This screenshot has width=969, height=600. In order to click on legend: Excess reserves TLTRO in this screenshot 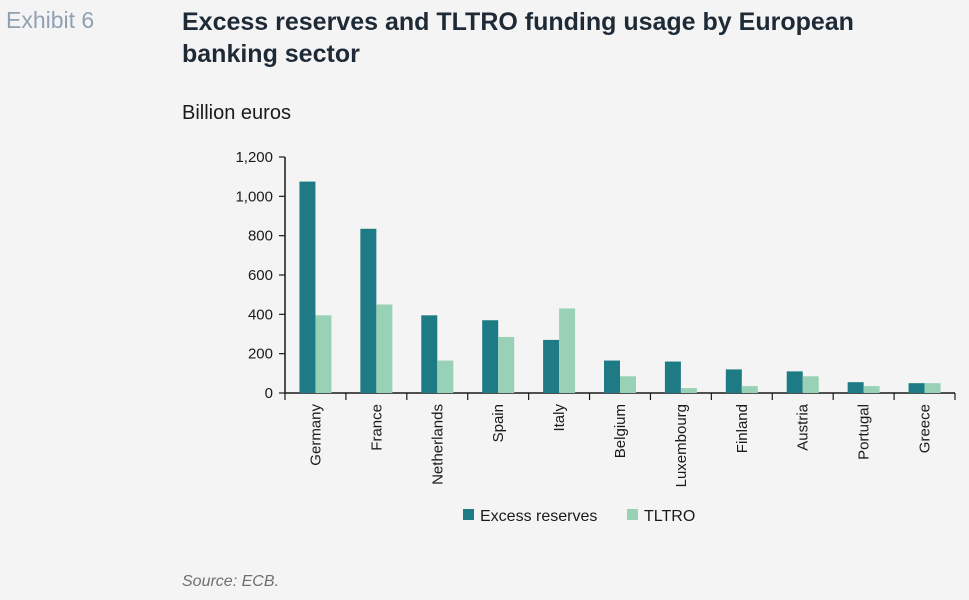, I will do `click(579, 516)`.